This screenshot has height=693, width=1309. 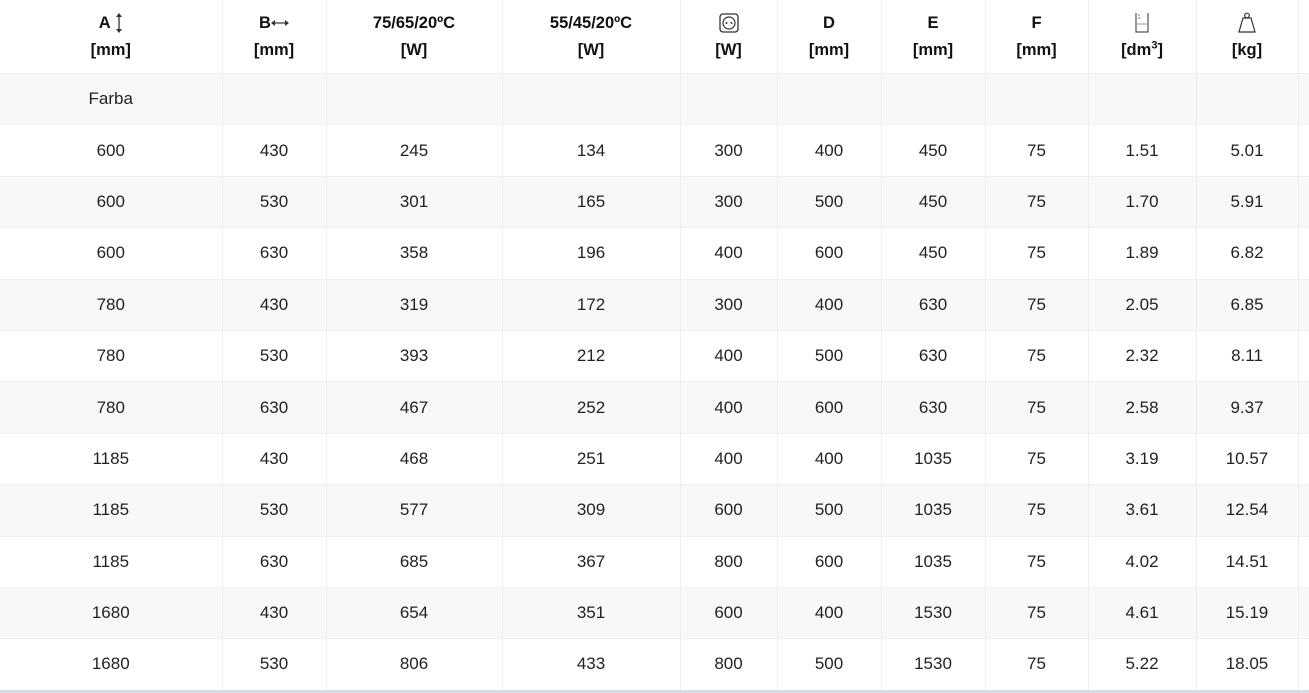 I want to click on table-row: 1185 430 468 251 400 400 1035 75 3.19 10.57, so click(x=654, y=459).